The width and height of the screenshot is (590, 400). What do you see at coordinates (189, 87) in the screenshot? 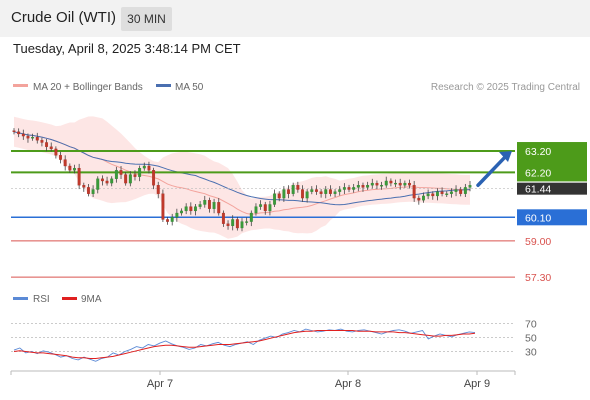
I see `ma50-legend-label: MA 50` at bounding box center [189, 87].